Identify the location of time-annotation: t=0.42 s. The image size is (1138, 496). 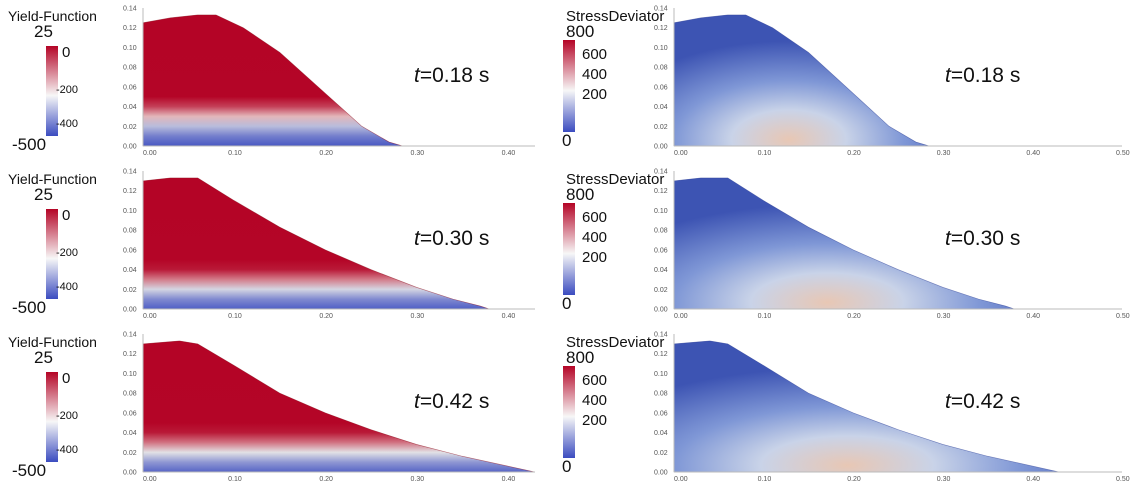
(982, 401).